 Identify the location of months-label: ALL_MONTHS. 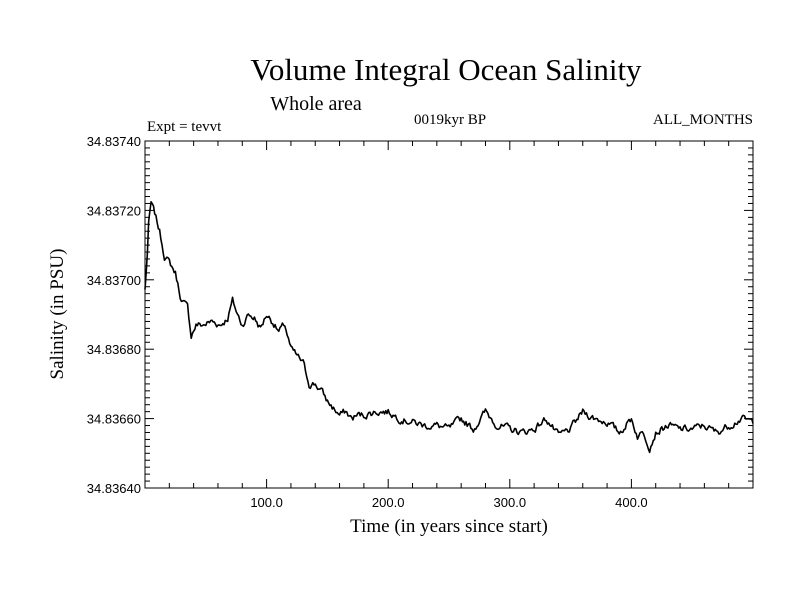
(703, 120).